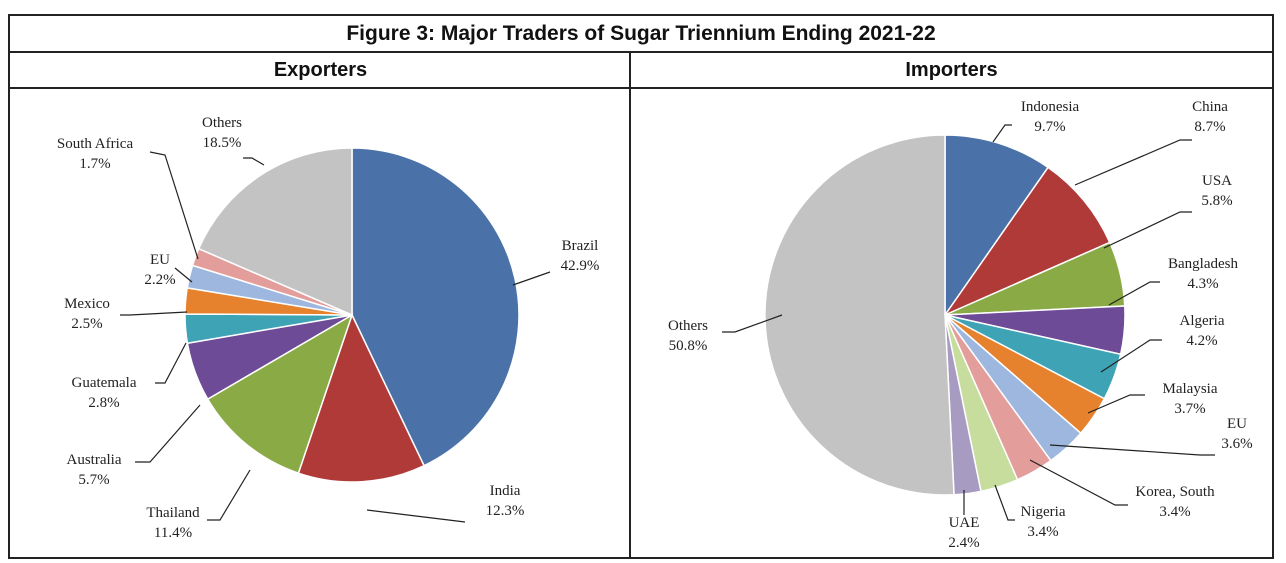 The image size is (1286, 563). I want to click on exporters-label-guatemala: Guatemala, so click(104, 383).